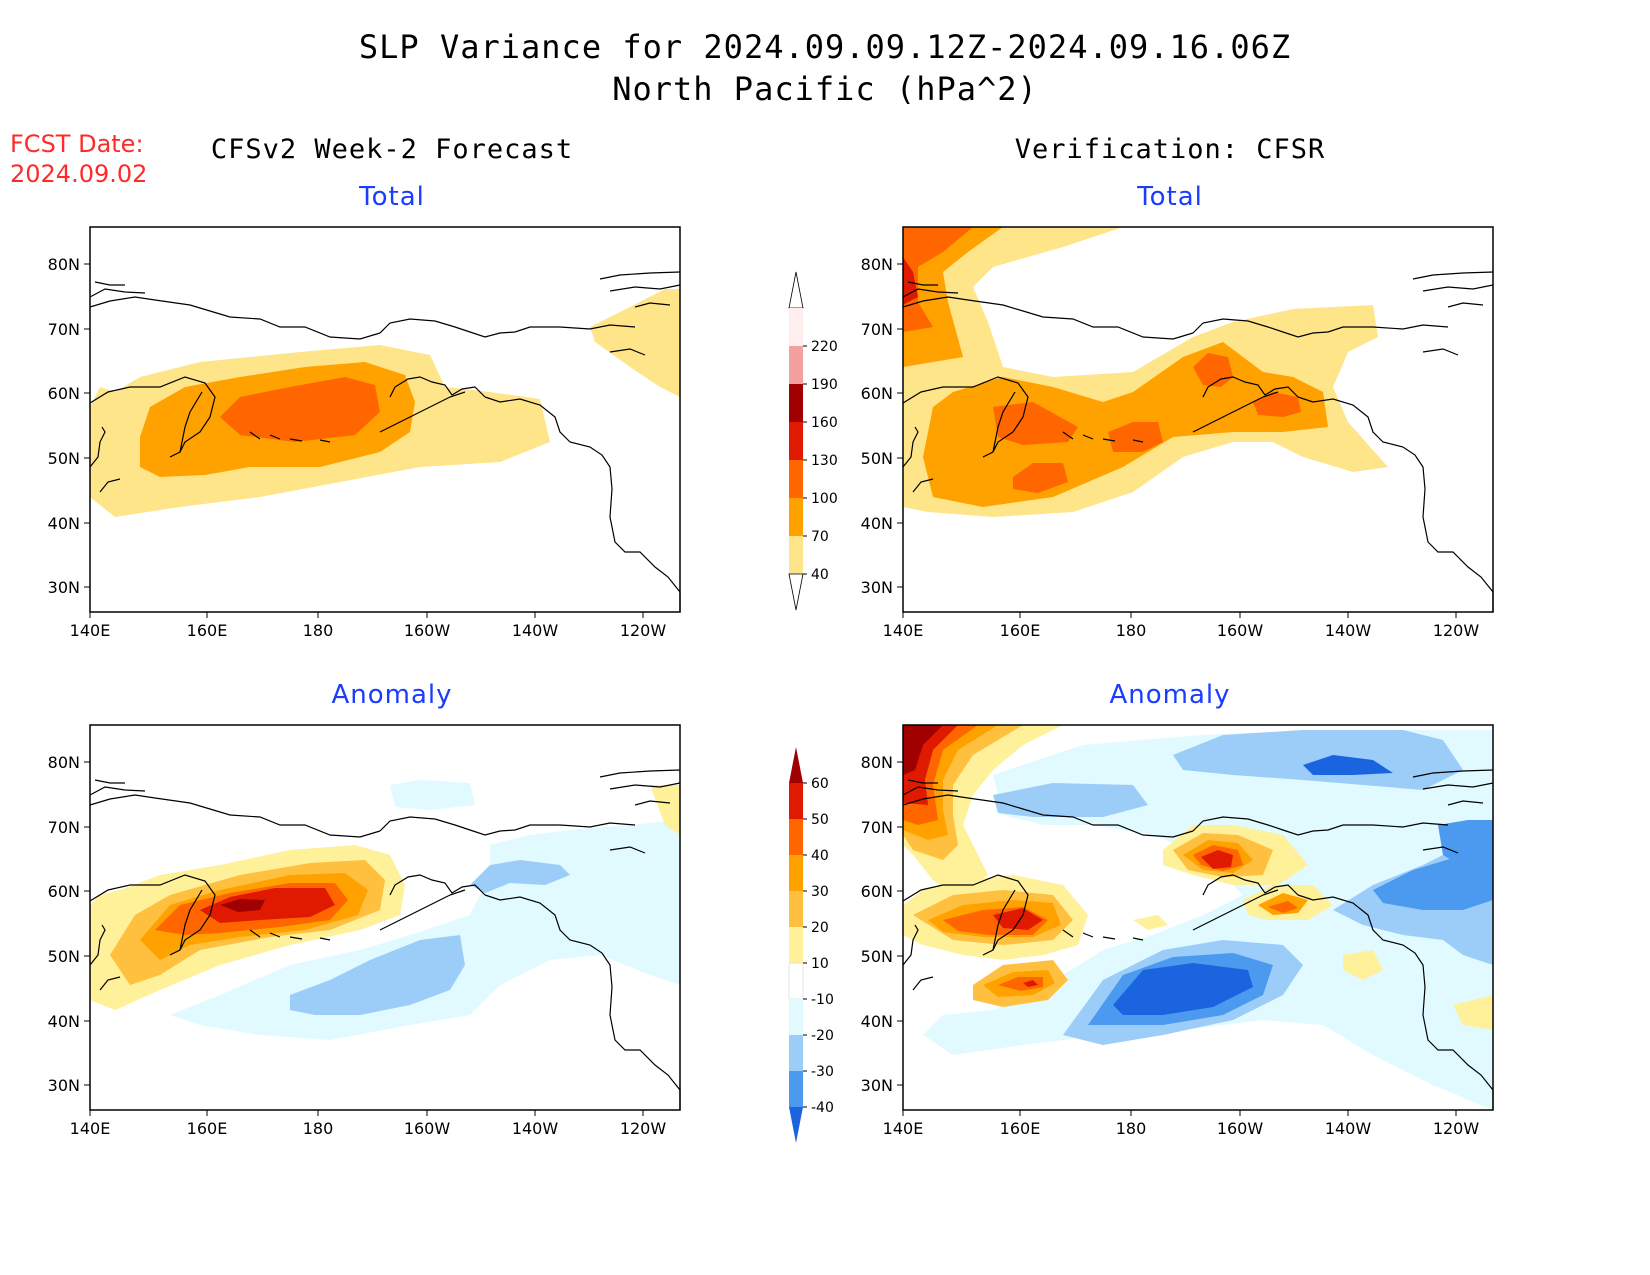  Describe the element at coordinates (822, 1108) in the screenshot. I see `colorbar-label: -40` at that location.